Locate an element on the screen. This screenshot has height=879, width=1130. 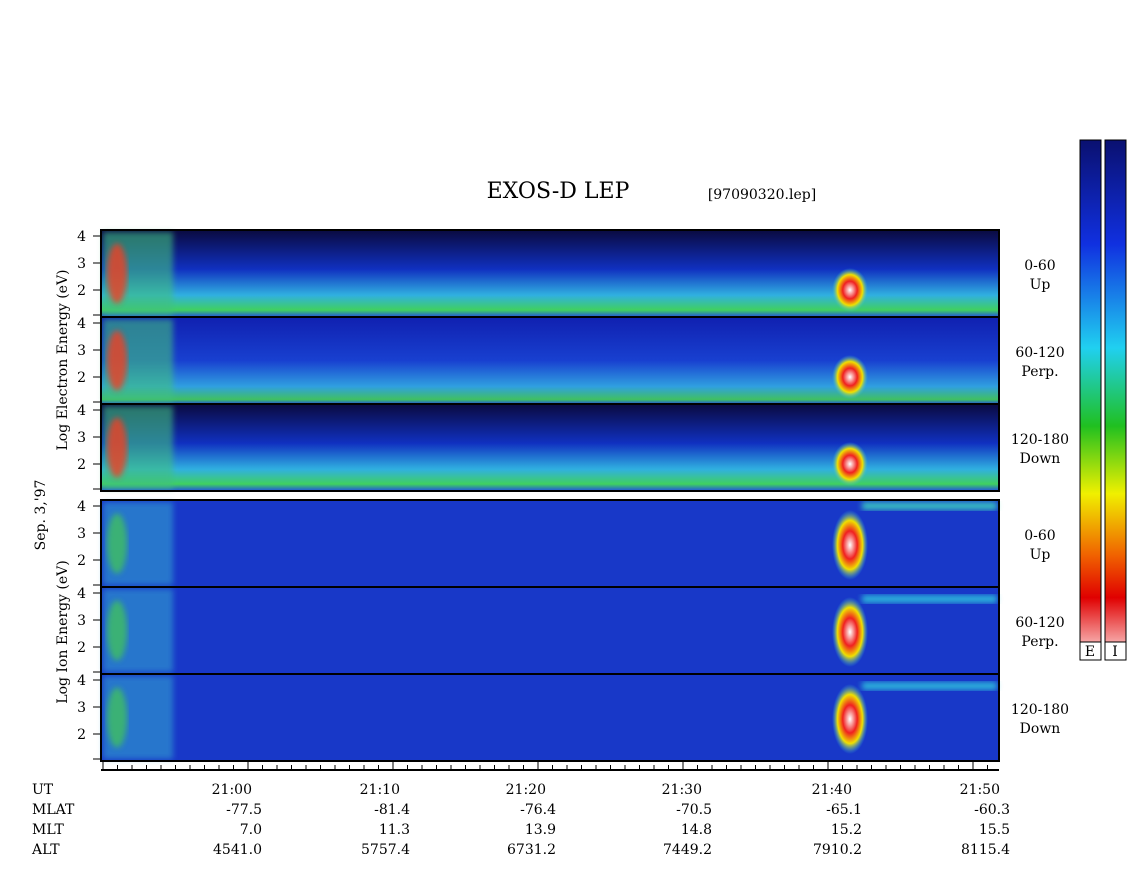
ephemeris-value: 15.2 is located at coordinates (846, 830).